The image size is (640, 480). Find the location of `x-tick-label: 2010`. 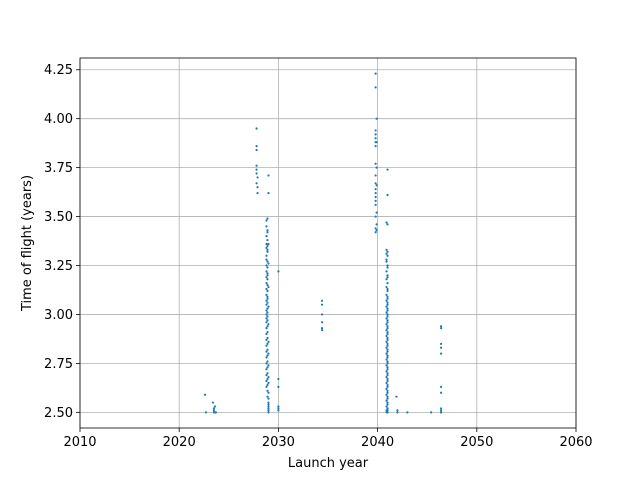

x-tick-label: 2010 is located at coordinates (79, 442).